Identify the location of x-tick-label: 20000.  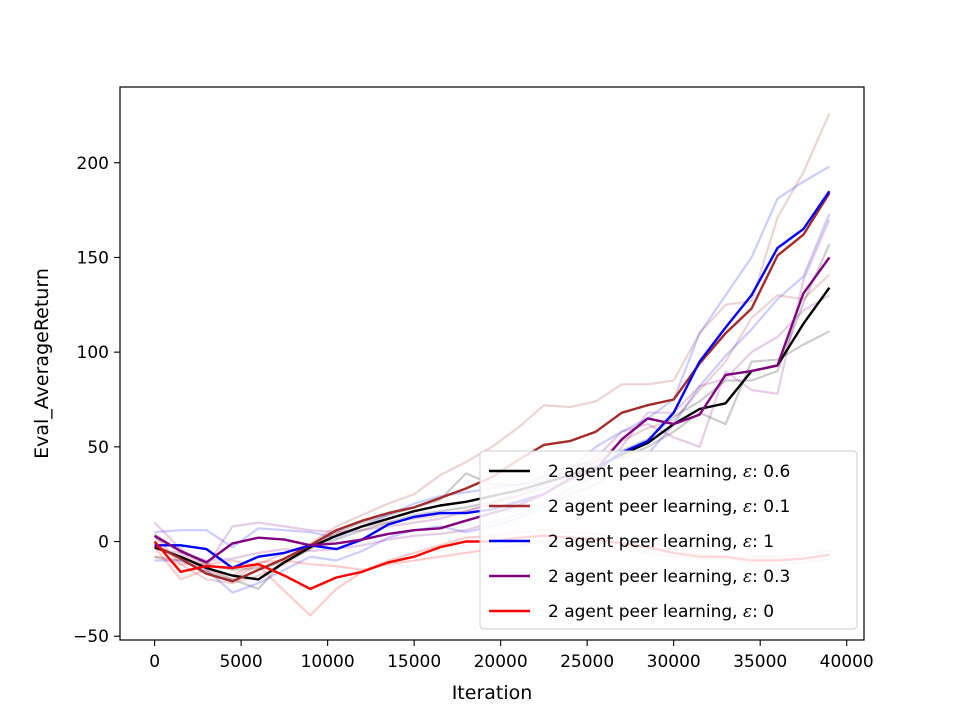
(501, 662).